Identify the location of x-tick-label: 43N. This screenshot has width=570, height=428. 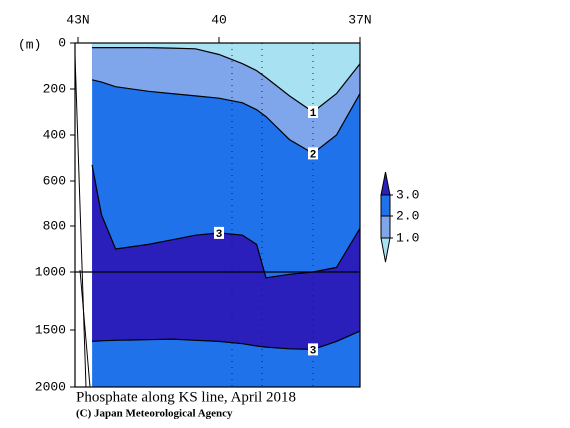
(77, 19).